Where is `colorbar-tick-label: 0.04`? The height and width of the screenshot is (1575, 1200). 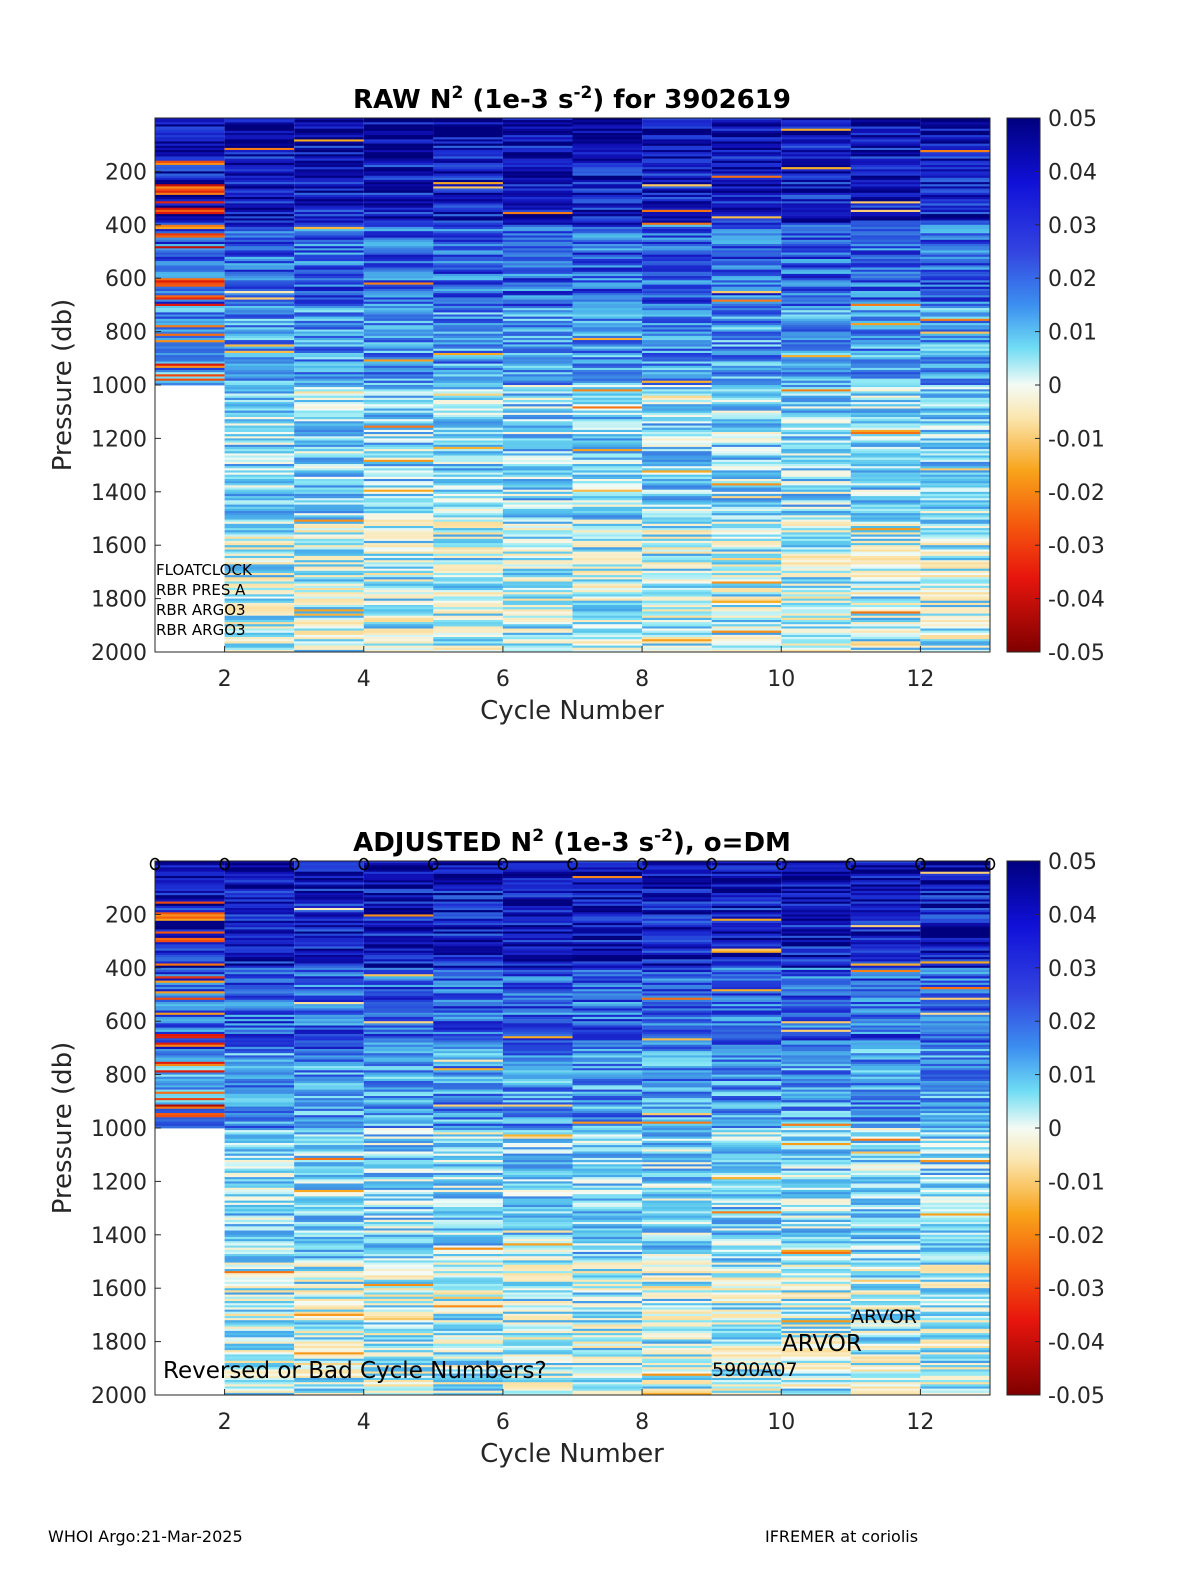
colorbar-tick-label: 0.04 is located at coordinates (1072, 172).